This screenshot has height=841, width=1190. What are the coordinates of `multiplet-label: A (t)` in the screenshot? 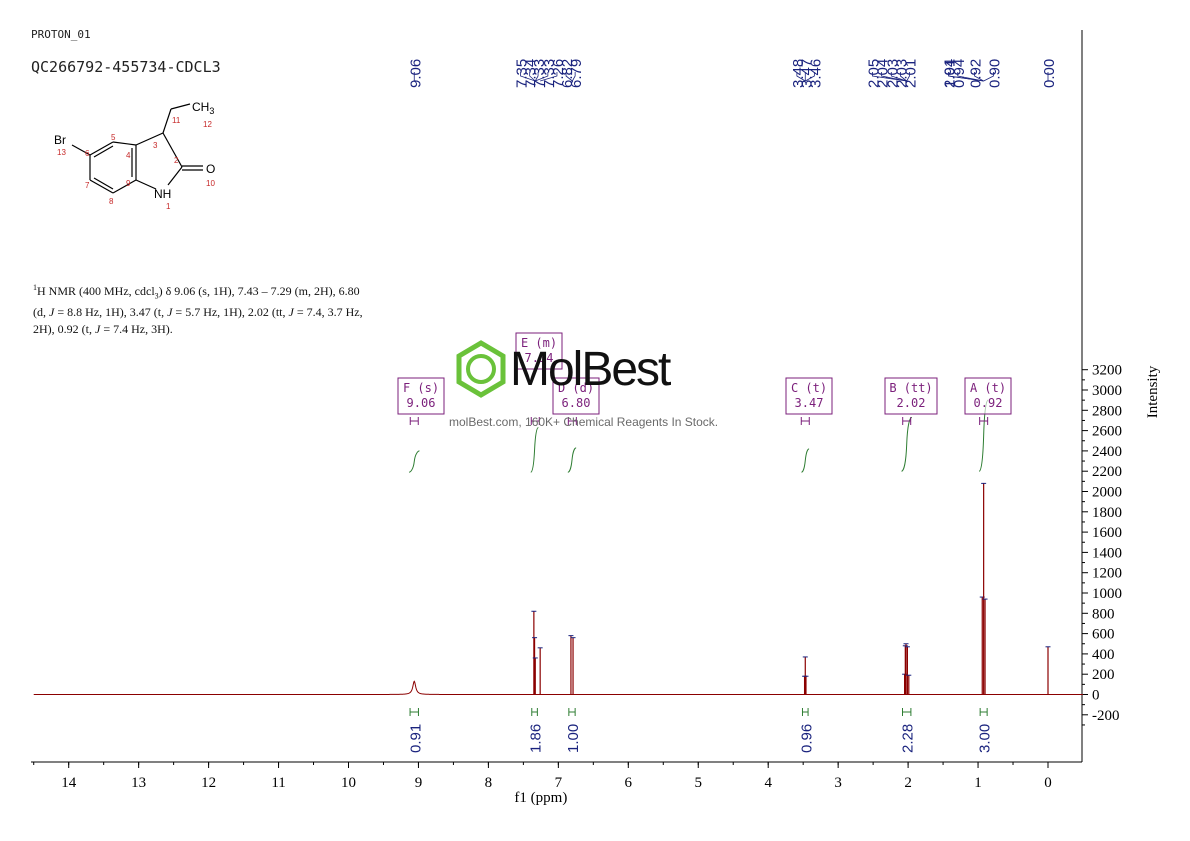 It's located at (988, 388).